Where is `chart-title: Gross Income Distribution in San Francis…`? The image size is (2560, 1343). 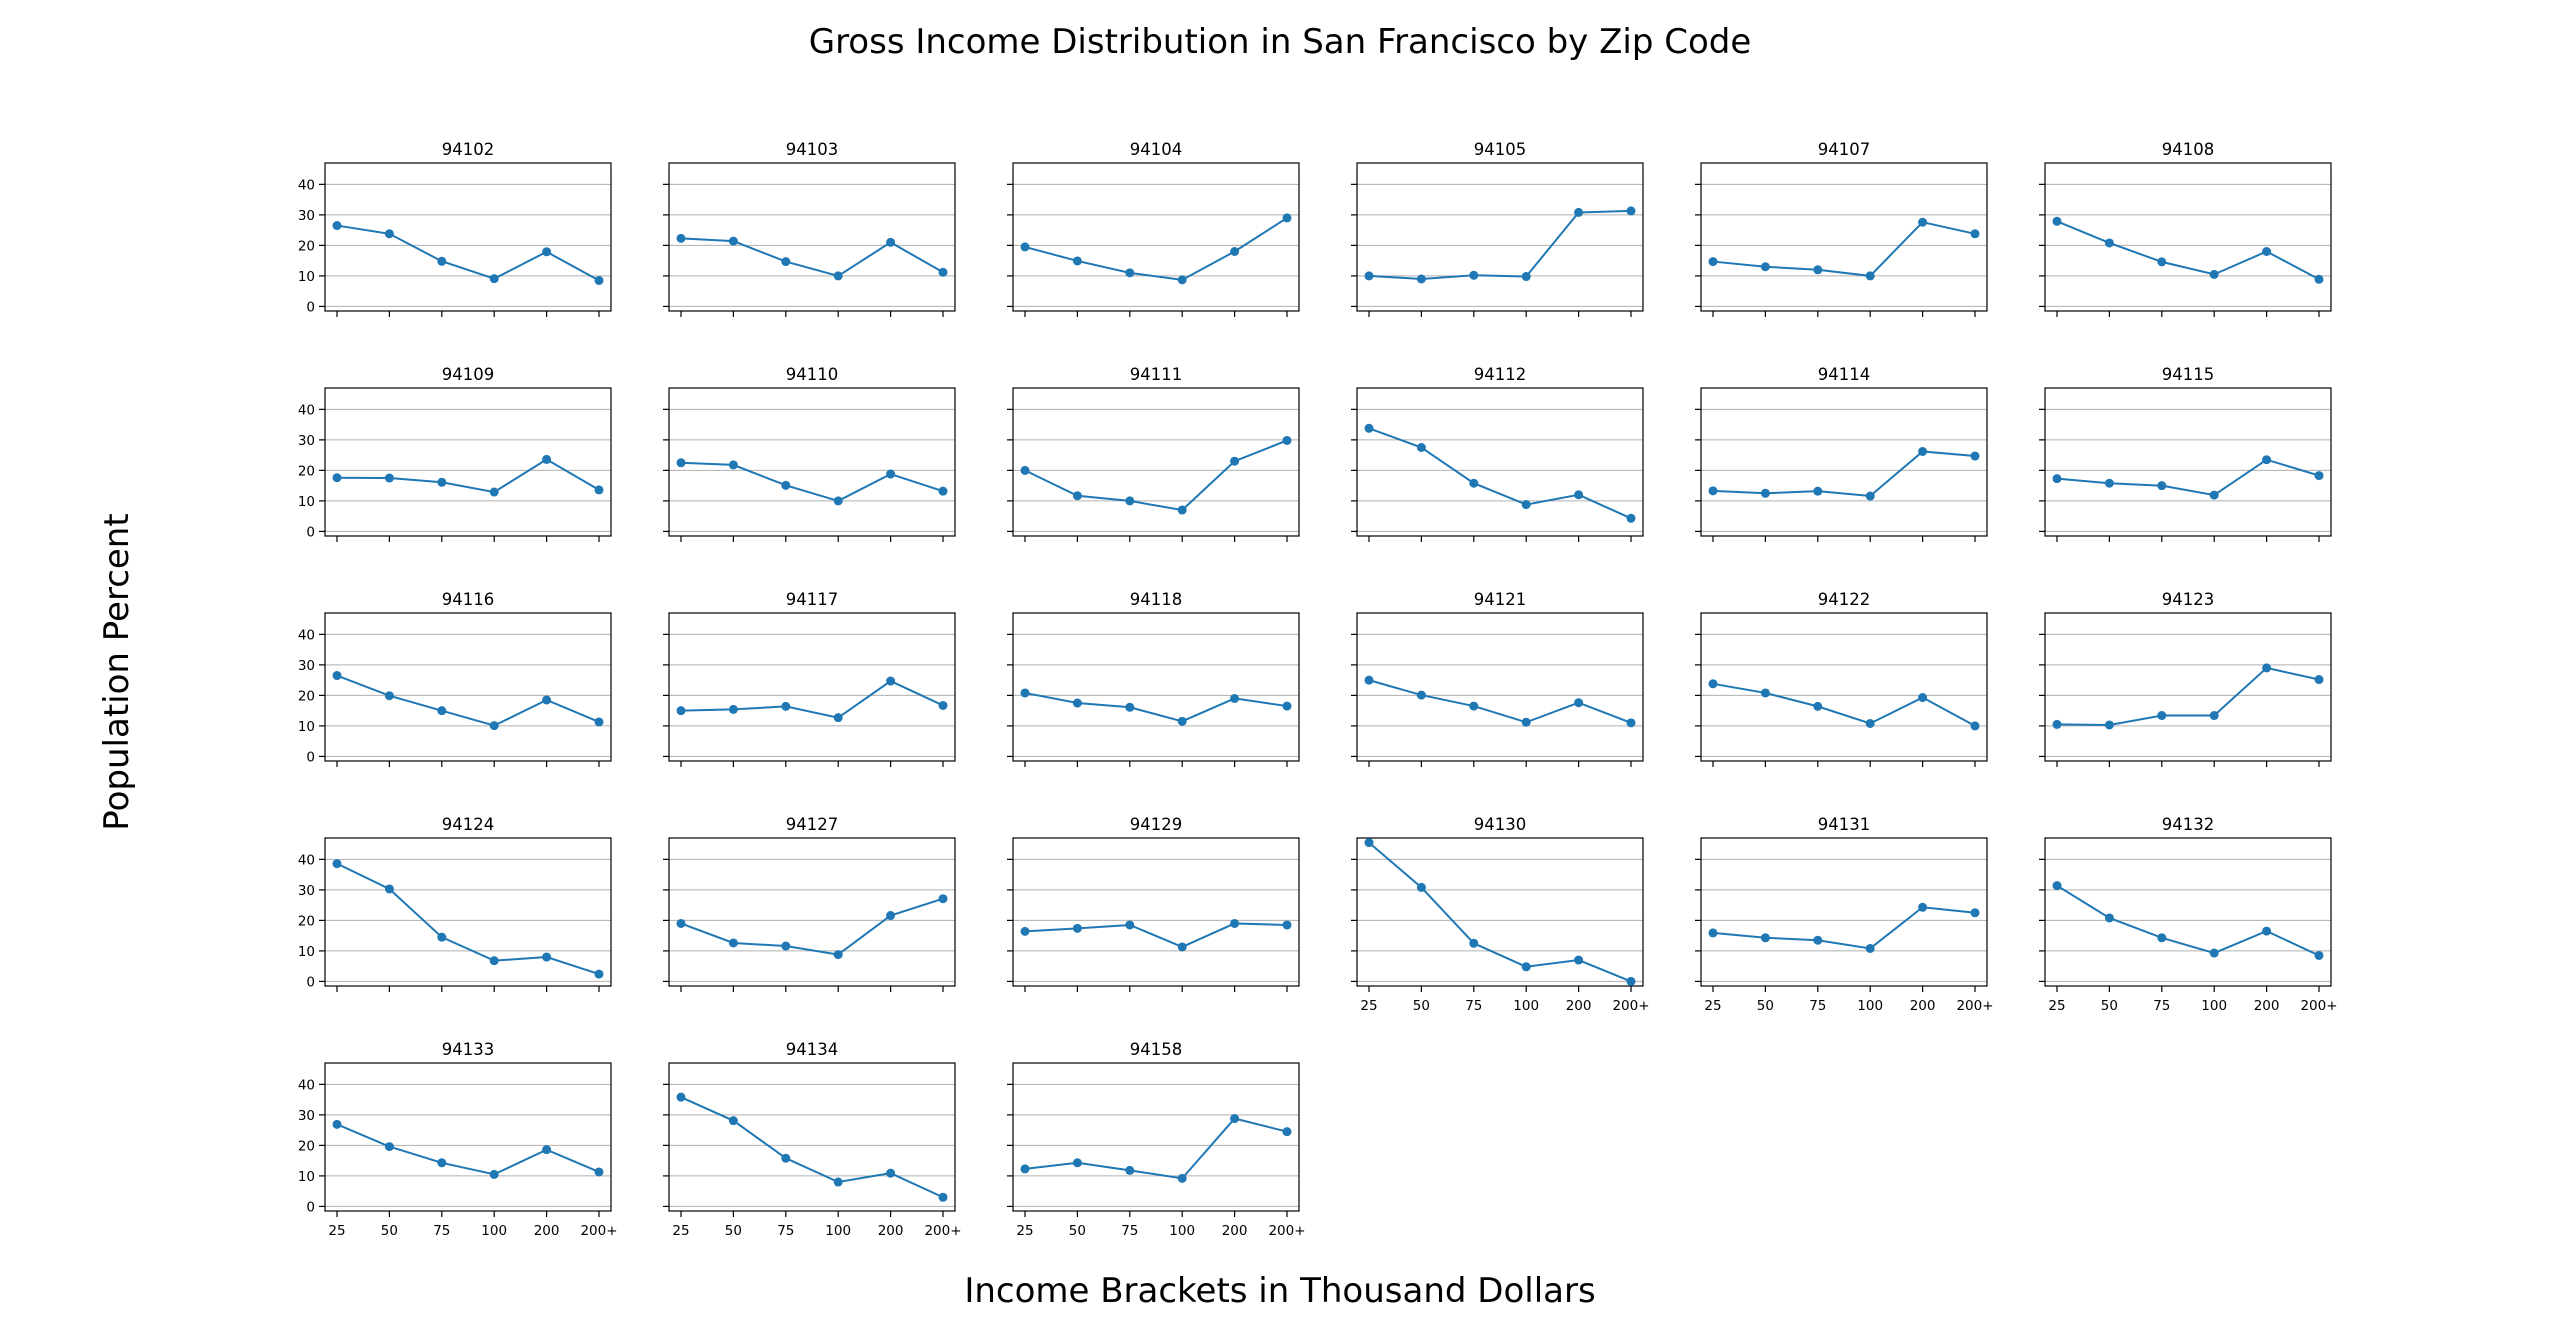 chart-title: Gross Income Distribution in San Francis… is located at coordinates (1280, 42).